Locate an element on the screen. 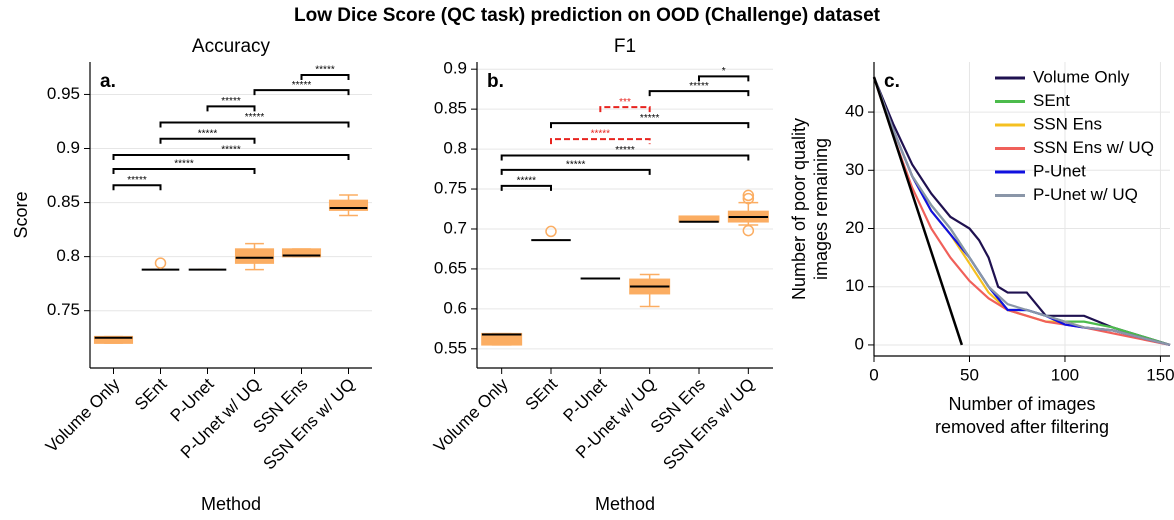  y-axis-label: Number of poor quality is located at coordinates (799, 209).